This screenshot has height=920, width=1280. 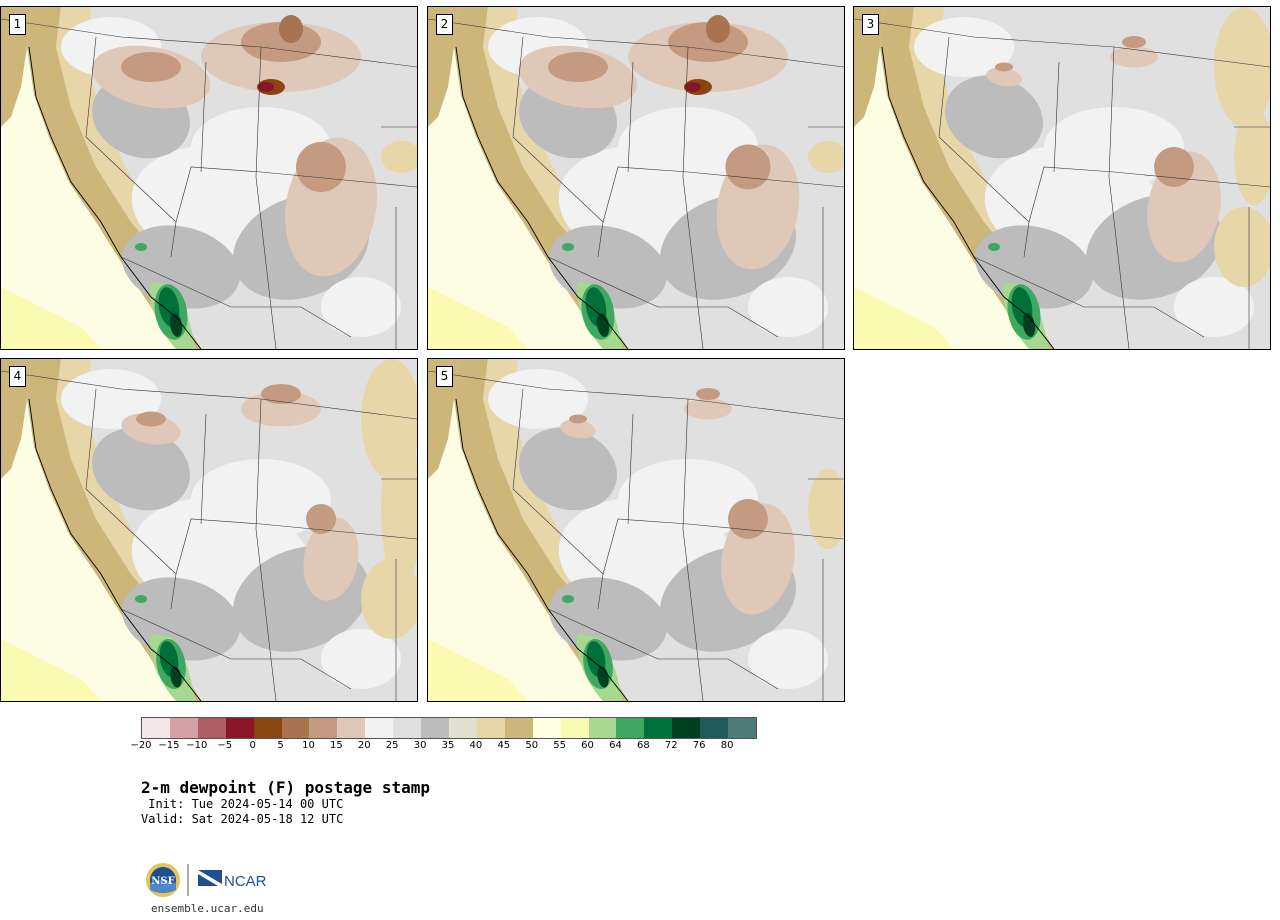 I want to click on colorbar-tick-label: 55, so click(x=559, y=745).